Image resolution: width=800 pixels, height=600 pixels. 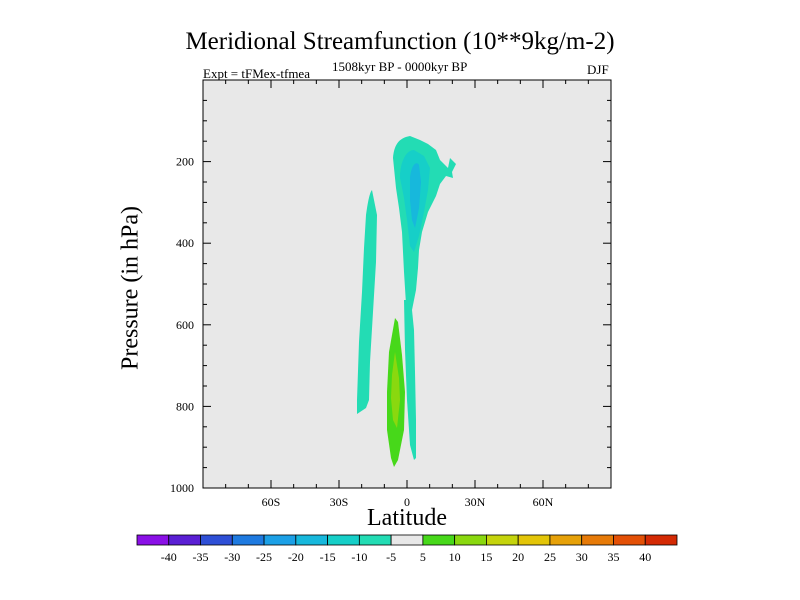 I want to click on colorbar-label: -40, so click(x=169, y=557).